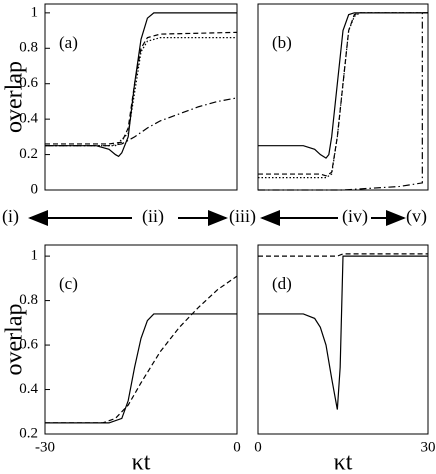  Describe the element at coordinates (214, 216) in the screenshot. I see `stage-row: (i) (ii) (iii) (iv) (v)` at that location.